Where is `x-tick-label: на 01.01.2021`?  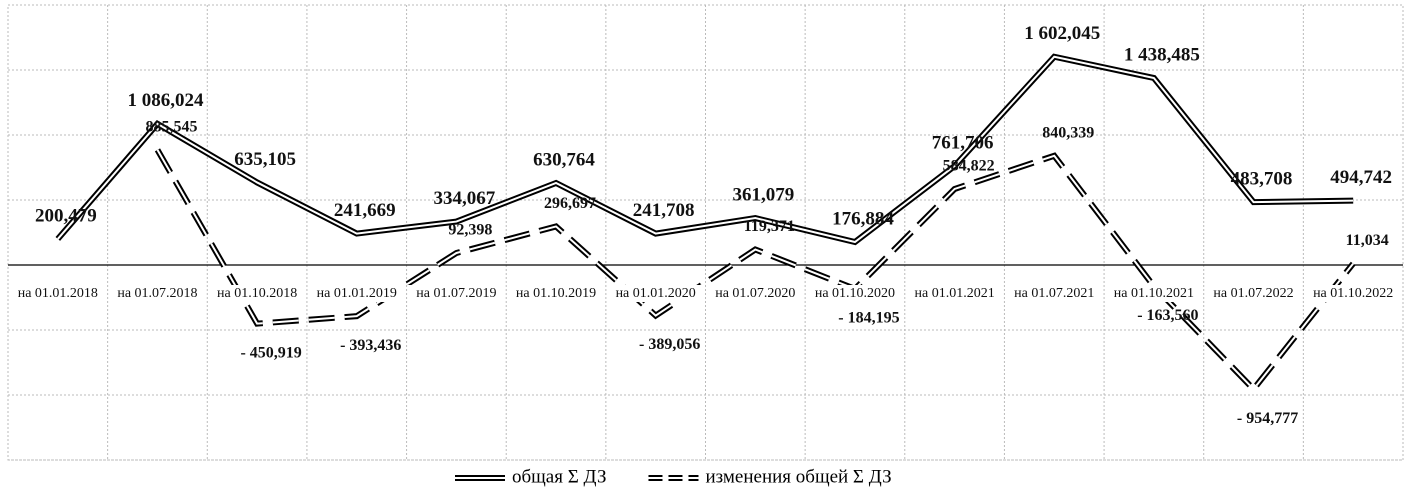 x-tick-label: на 01.01.2021 is located at coordinates (954, 293).